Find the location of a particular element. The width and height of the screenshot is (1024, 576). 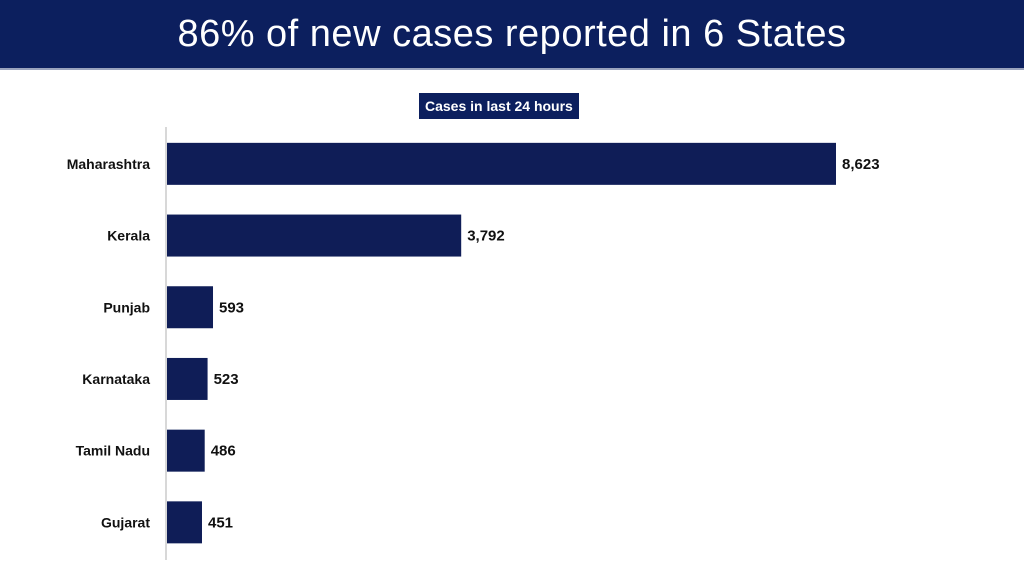

value-label-maharashtra: 8,623 is located at coordinates (861, 164).